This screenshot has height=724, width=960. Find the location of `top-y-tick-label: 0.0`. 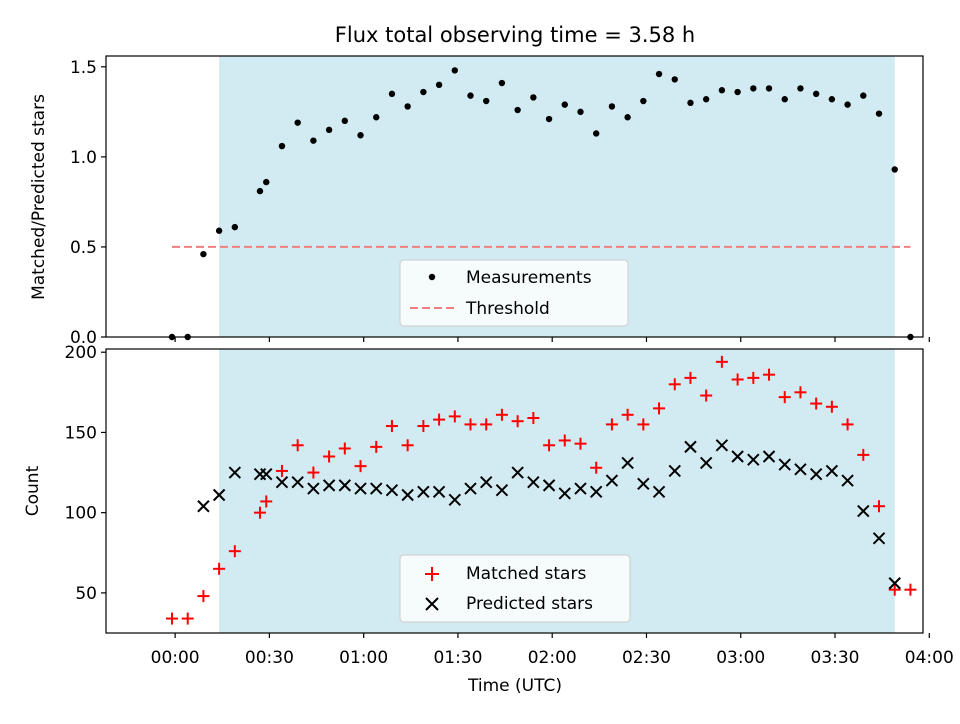

top-y-tick-label: 0.0 is located at coordinates (83, 338).